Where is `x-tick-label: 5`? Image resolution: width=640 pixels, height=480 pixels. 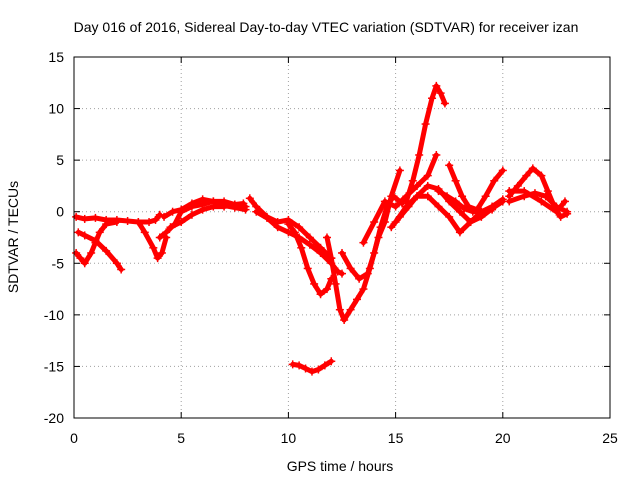 x-tick-label: 5 is located at coordinates (181, 438).